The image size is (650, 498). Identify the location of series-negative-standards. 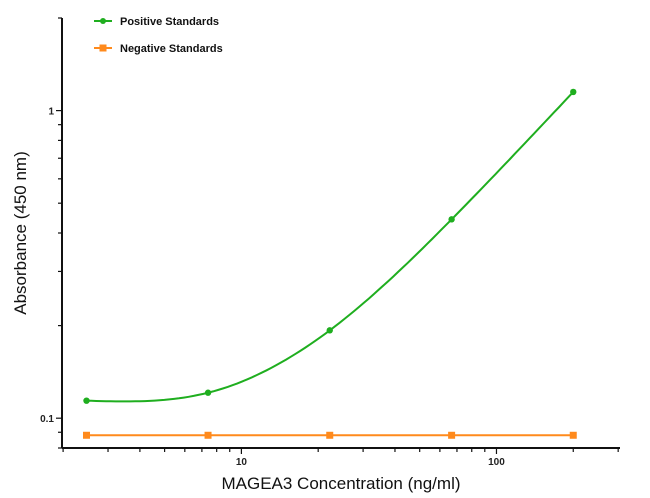
(329, 435).